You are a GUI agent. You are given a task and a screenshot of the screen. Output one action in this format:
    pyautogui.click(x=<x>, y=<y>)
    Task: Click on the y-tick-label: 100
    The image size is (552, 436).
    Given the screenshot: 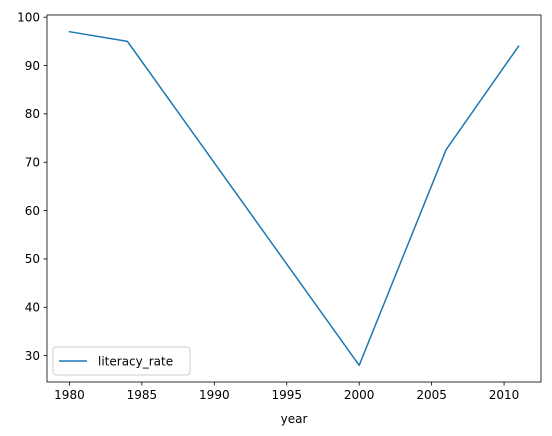 What is the action you would take?
    pyautogui.click(x=28, y=17)
    